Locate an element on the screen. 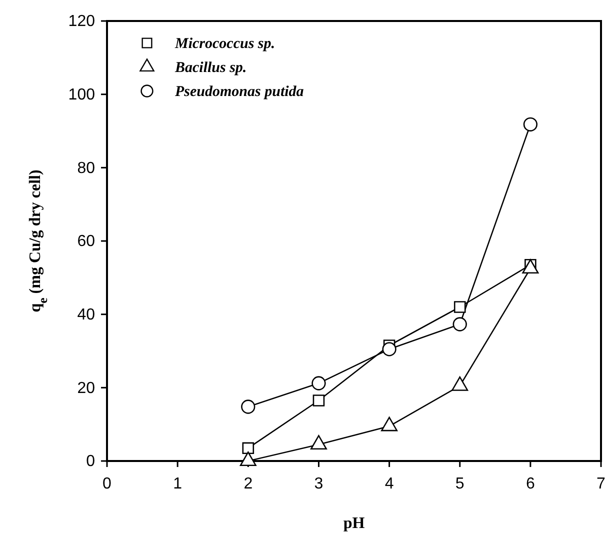  x-tick-label: 2 is located at coordinates (248, 483).